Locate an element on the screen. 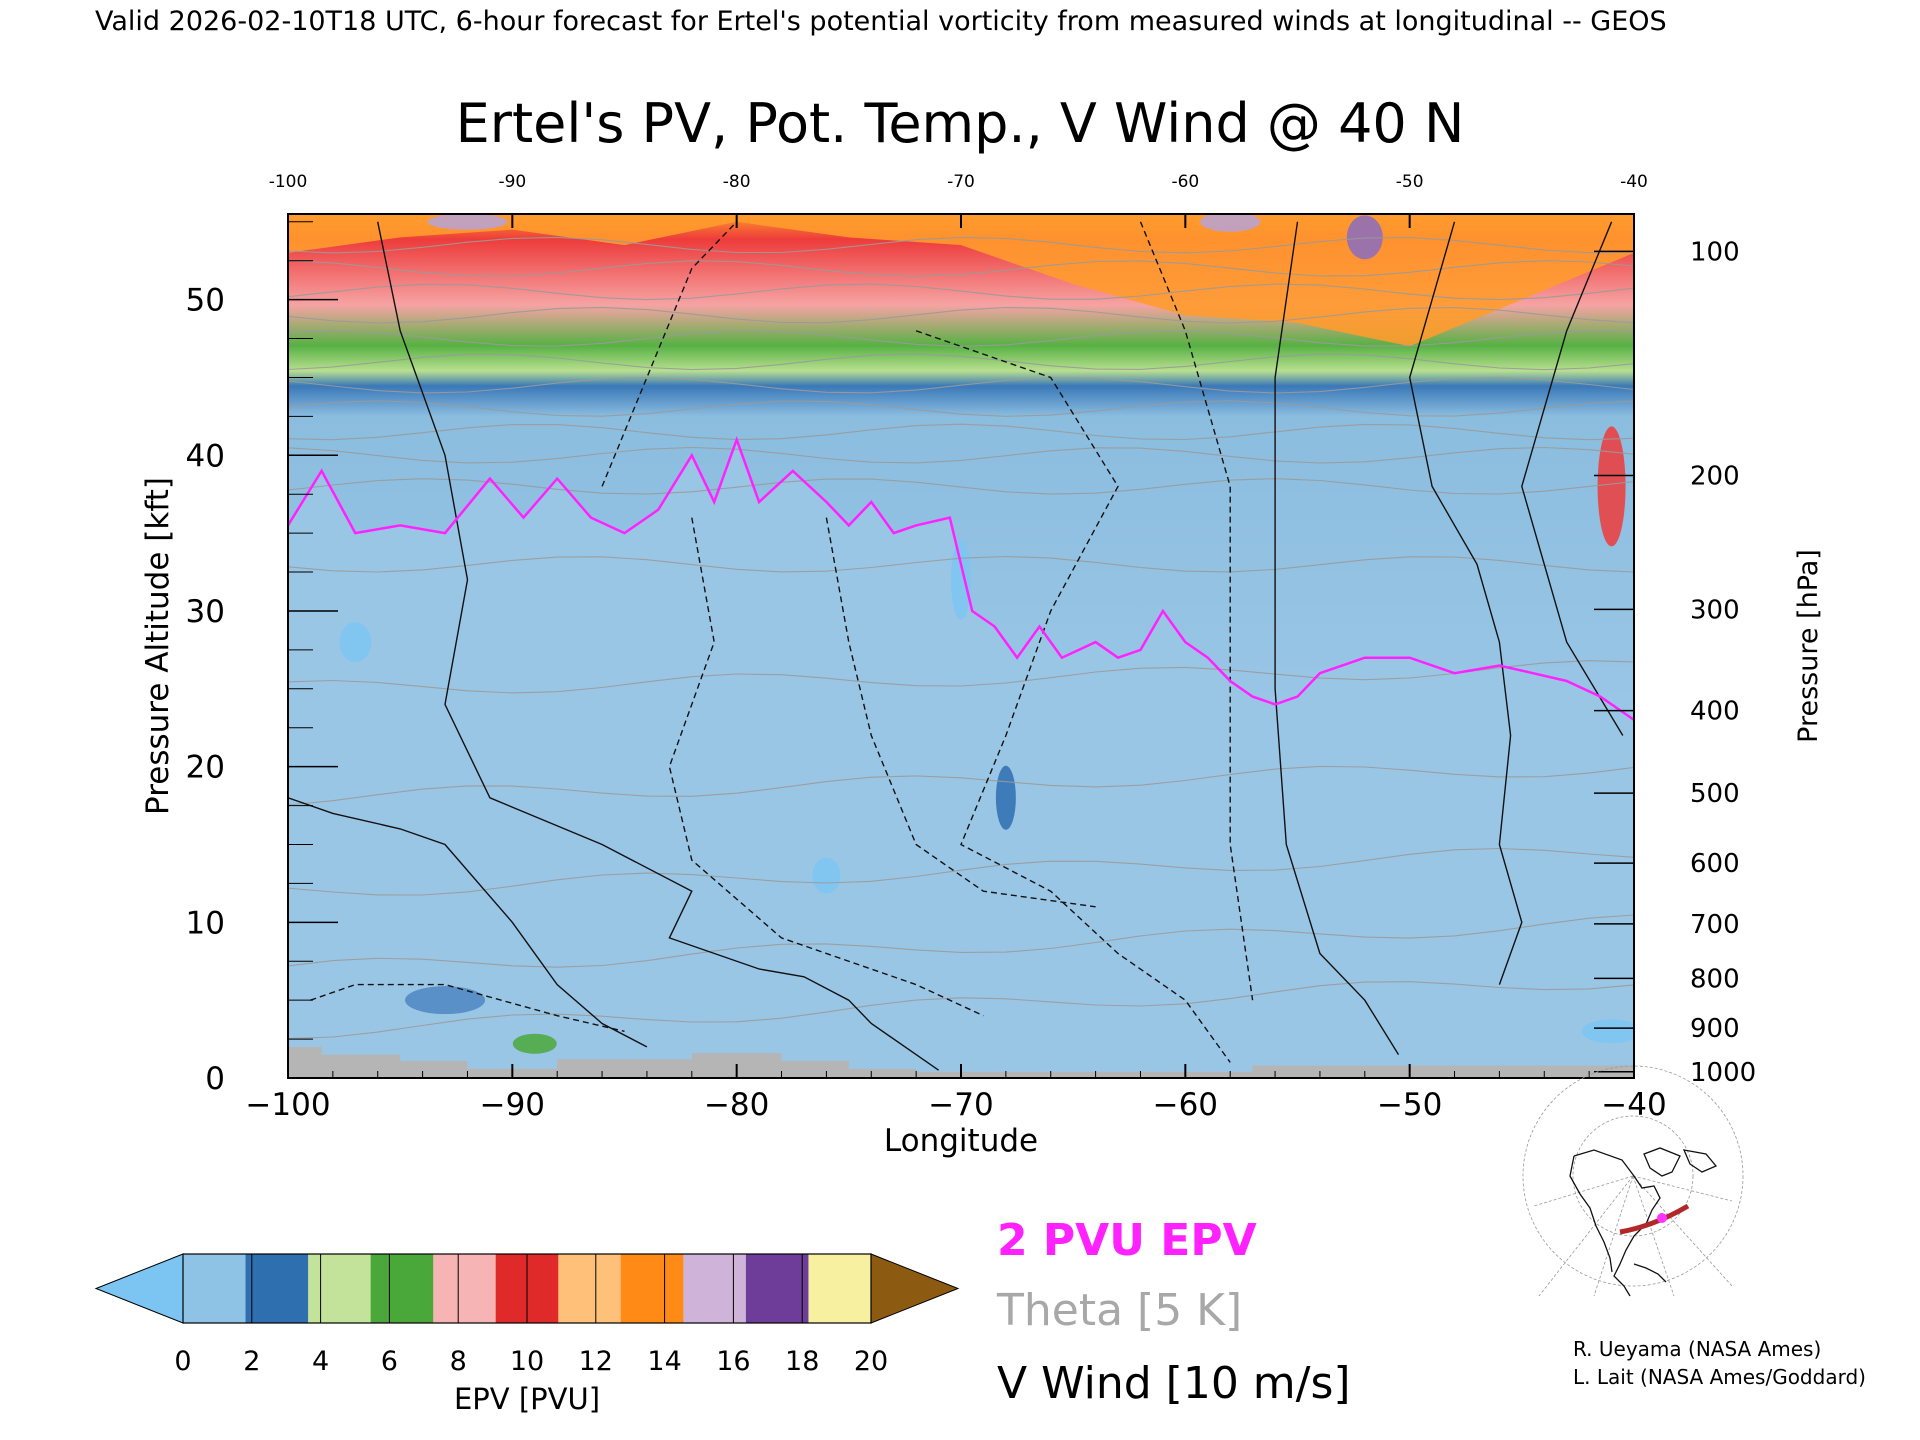 The image size is (1920, 1440). colorbar-tick-label: 4 is located at coordinates (320, 1361).